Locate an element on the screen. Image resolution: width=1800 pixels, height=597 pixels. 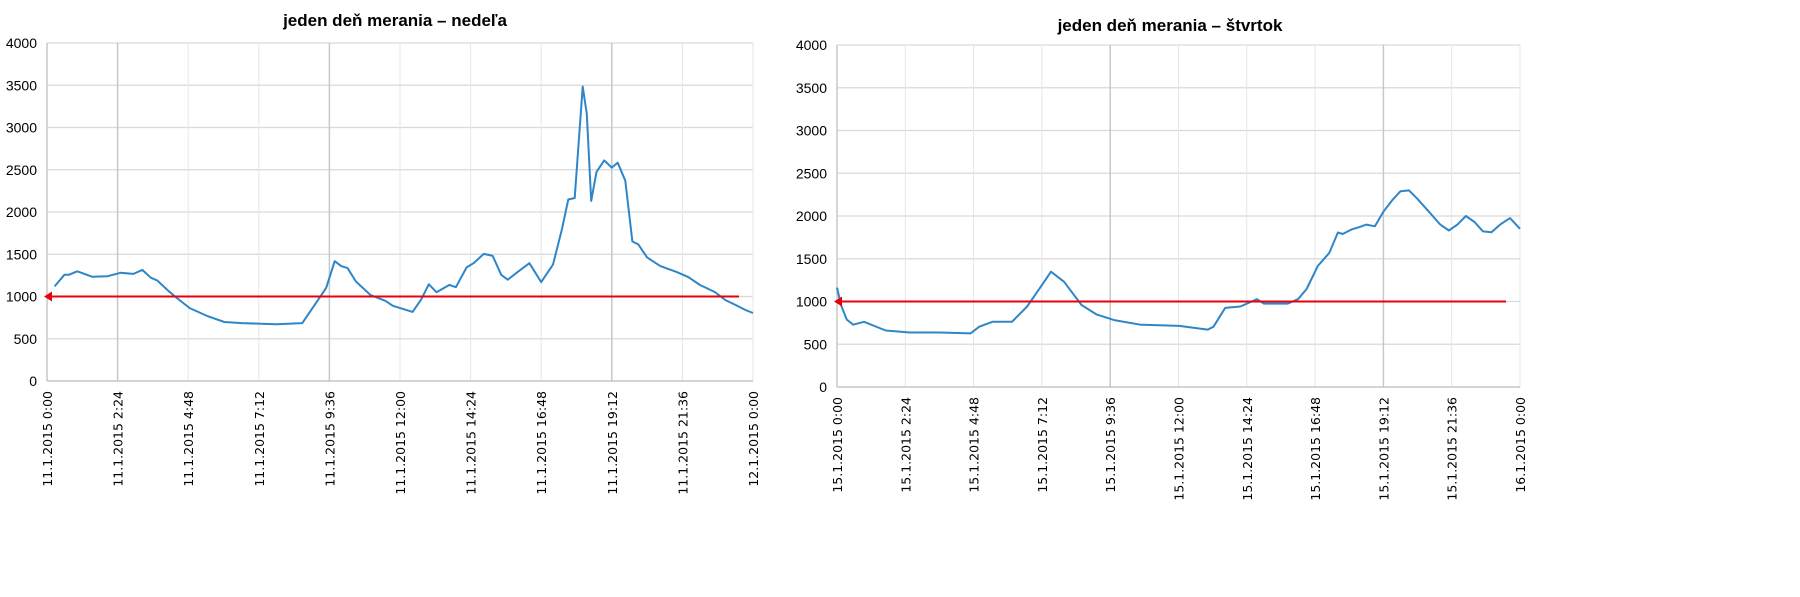
x-tick-label: 15.1.2015 9:36 is located at coordinates (1110, 445).